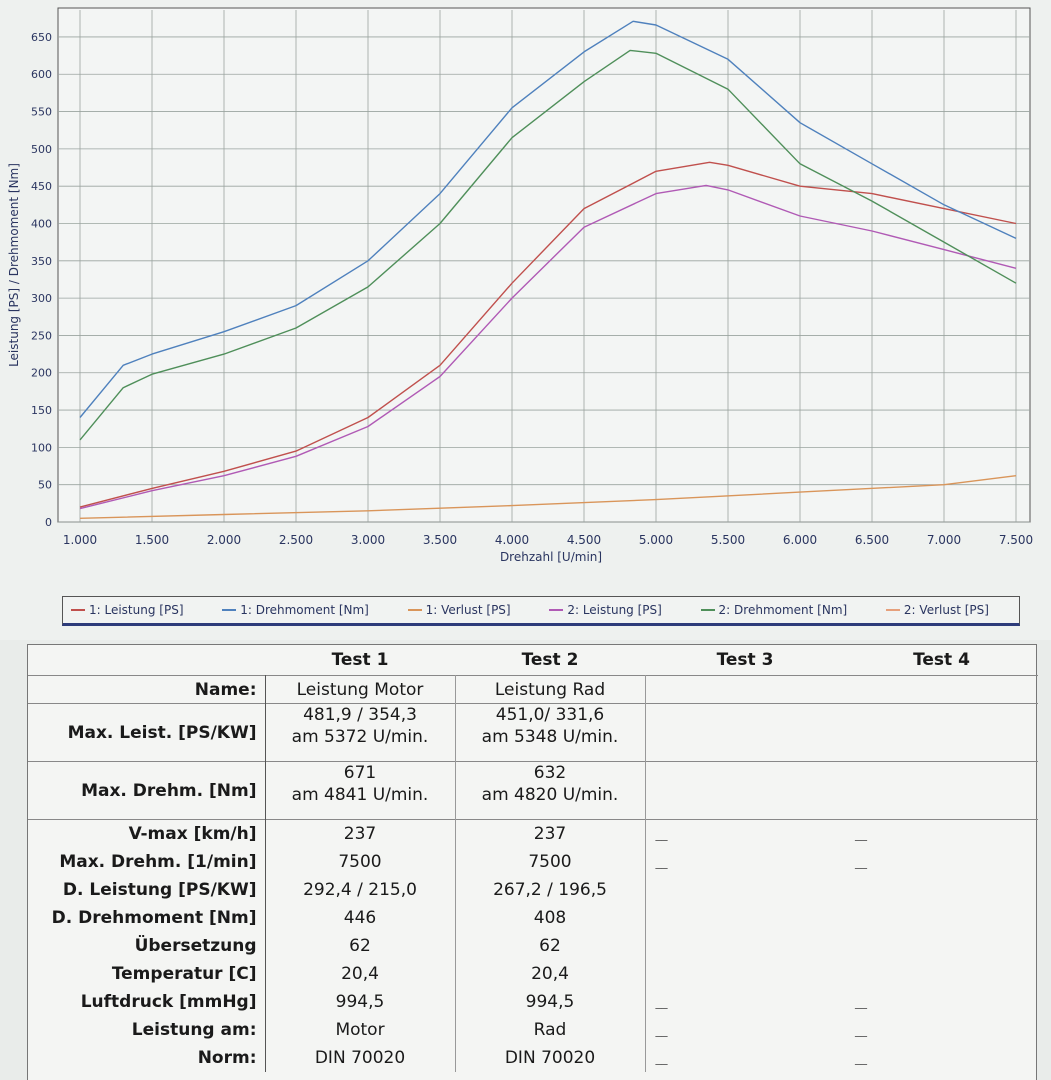 This screenshot has width=1051, height=1080. Describe the element at coordinates (80, 540) in the screenshot. I see `x-tick-label: 1.000` at that location.